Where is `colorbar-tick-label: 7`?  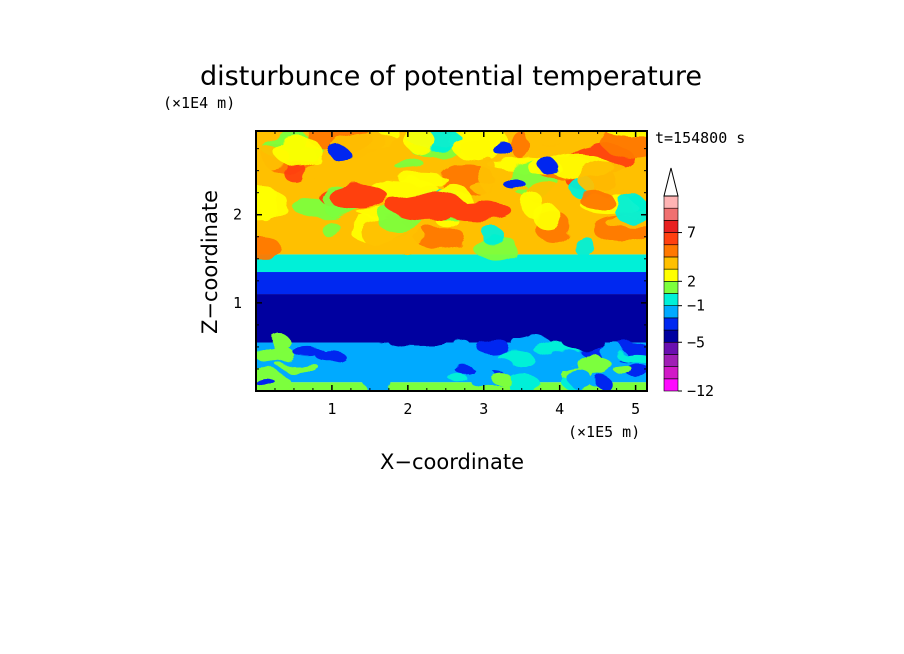
colorbar-tick-label: 7 is located at coordinates (691, 233).